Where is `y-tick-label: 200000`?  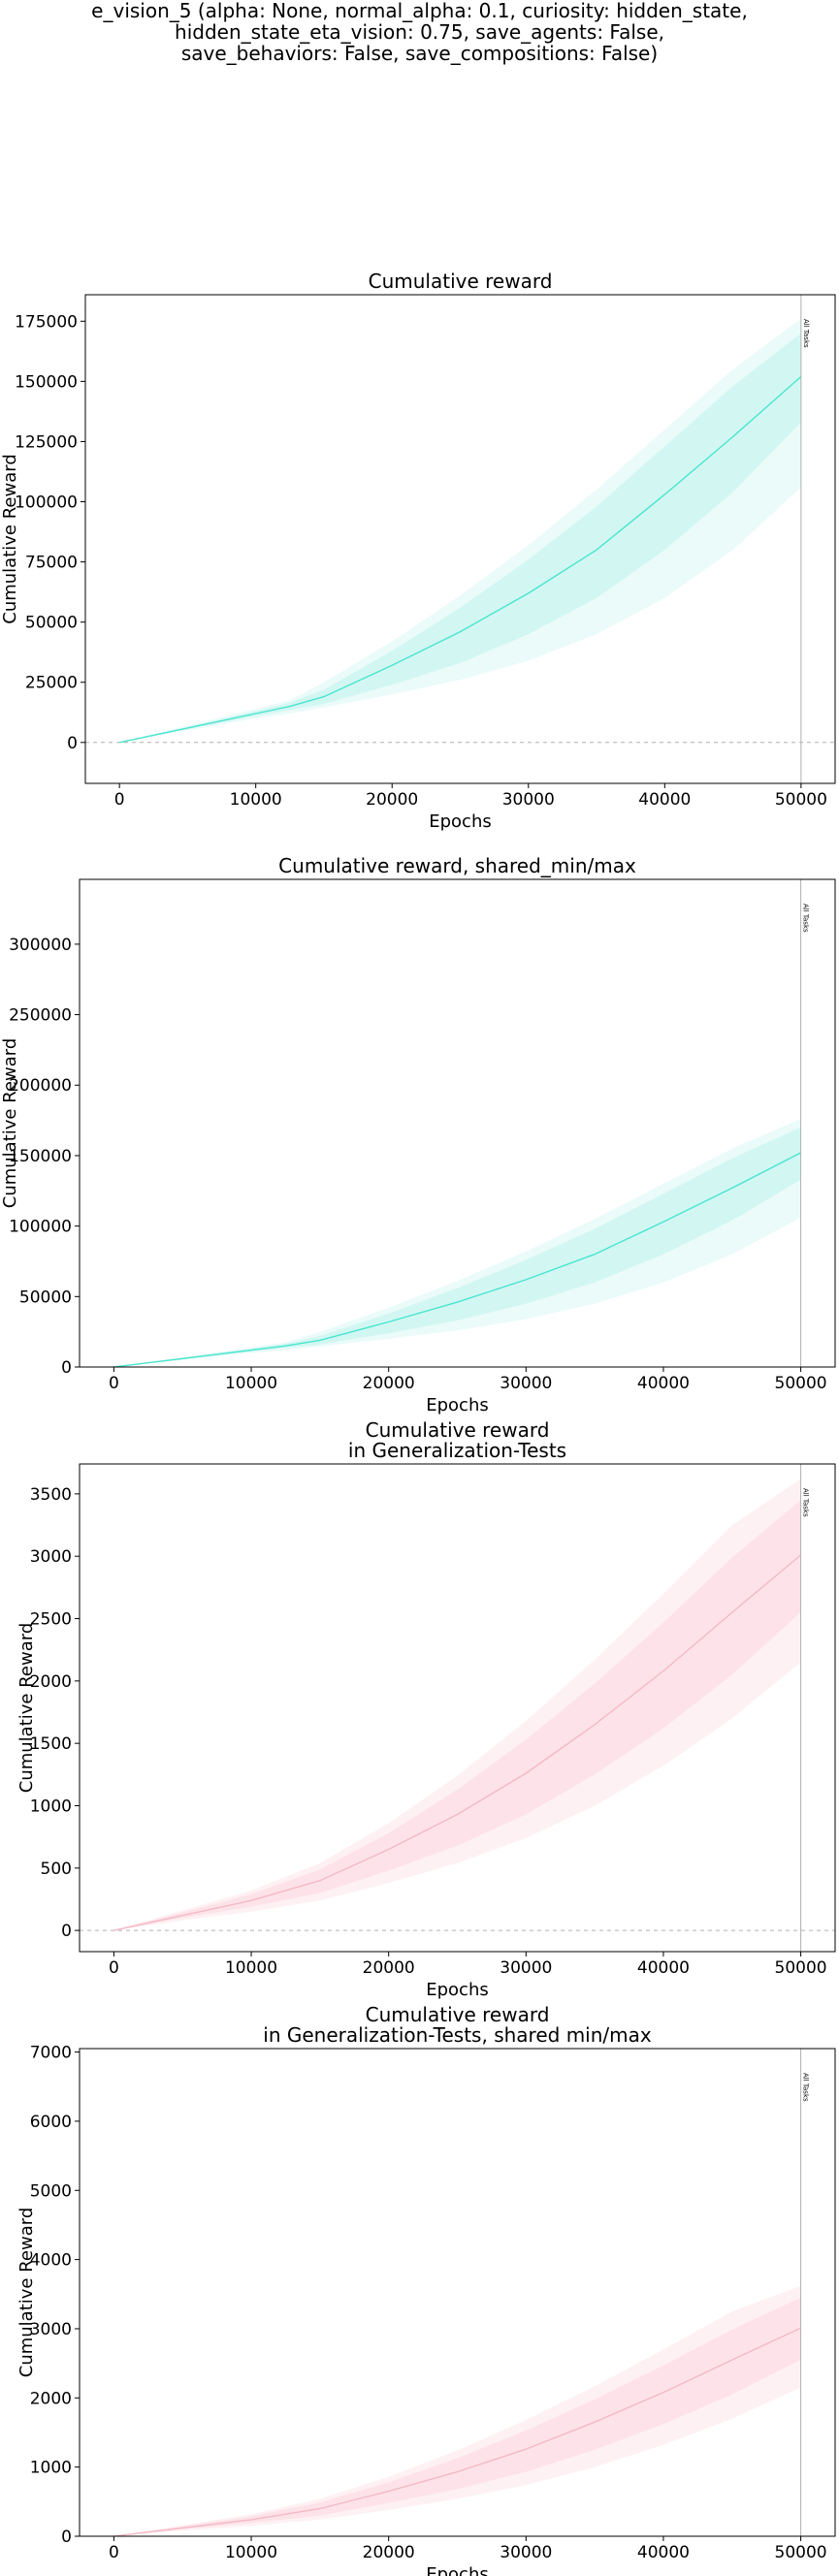 y-tick-label: 200000 is located at coordinates (40, 1086).